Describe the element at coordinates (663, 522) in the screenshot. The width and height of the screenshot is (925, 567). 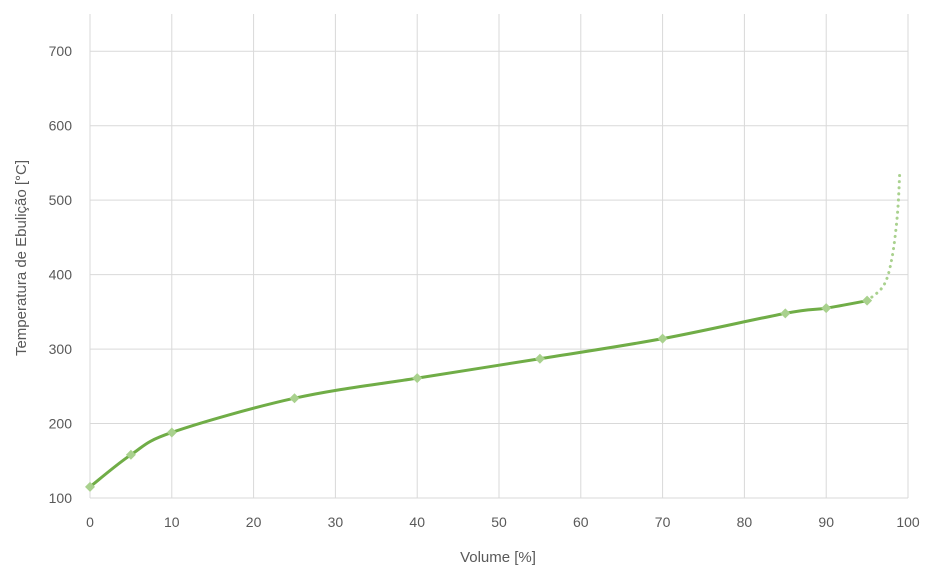
I see `x-tick-label: 70` at that location.